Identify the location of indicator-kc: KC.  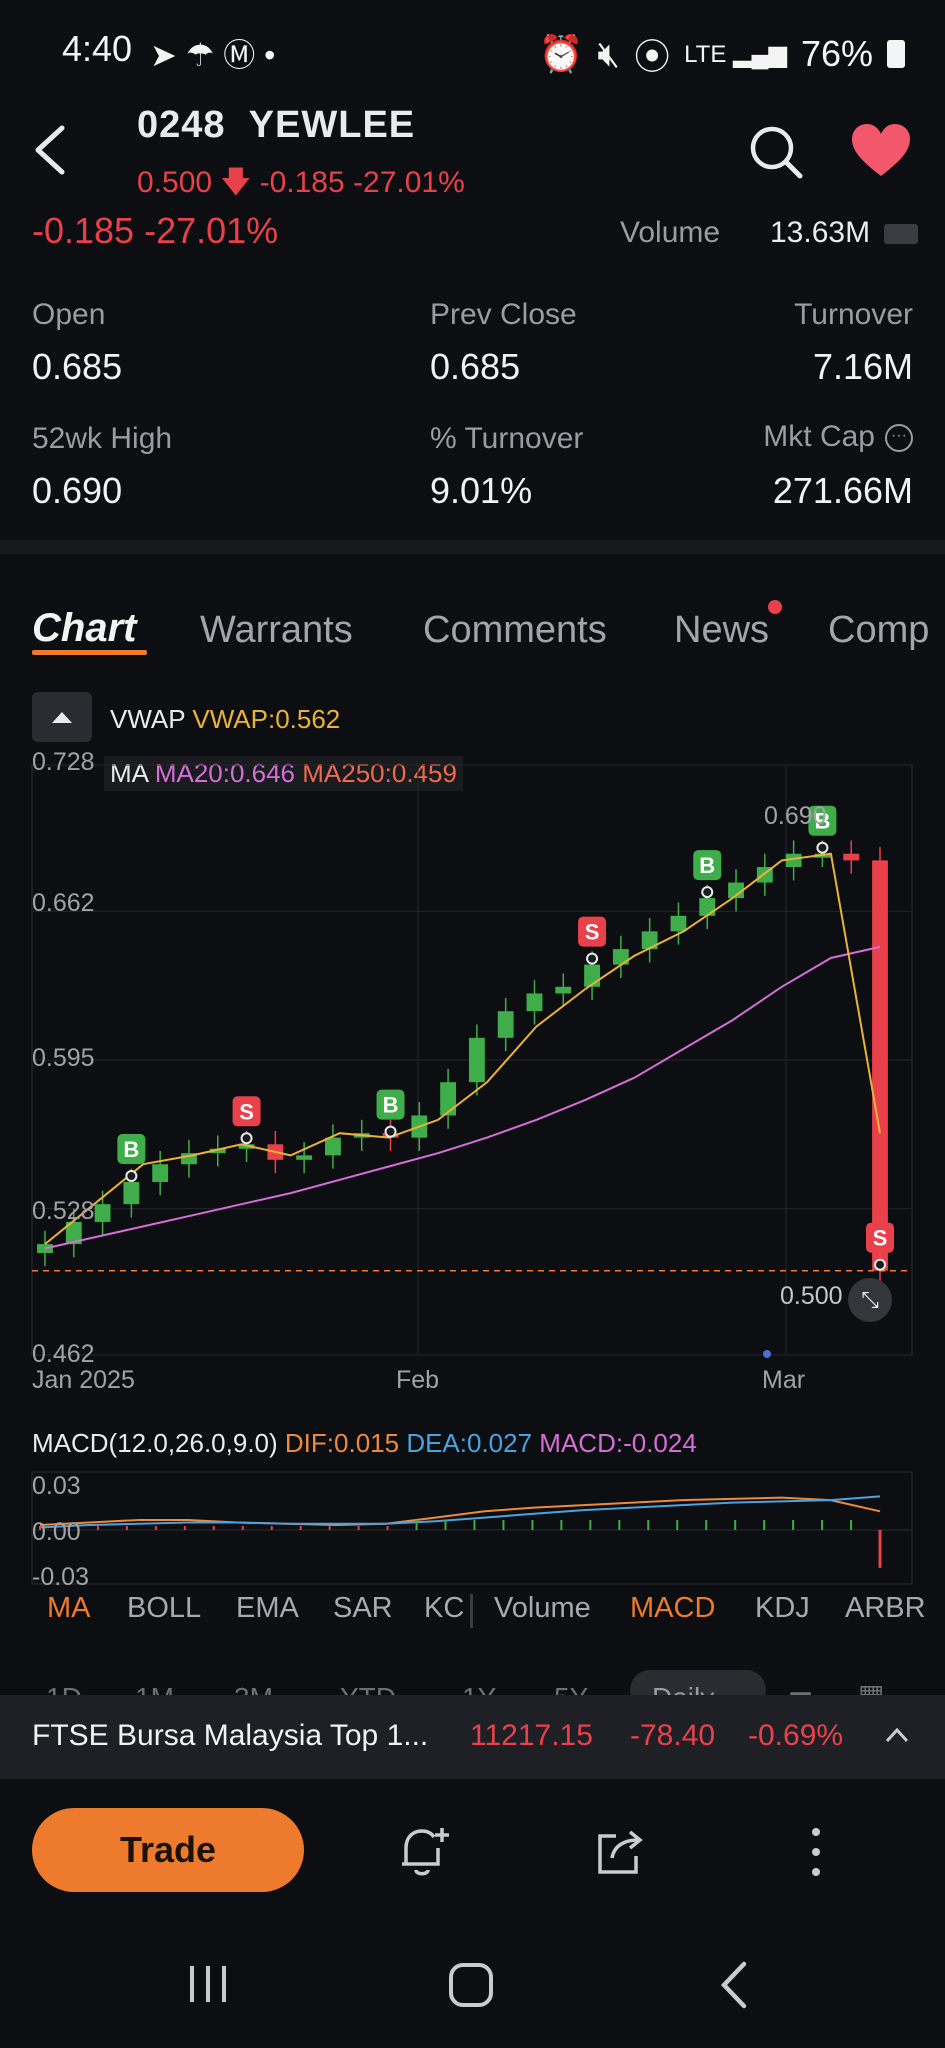
(444, 1608).